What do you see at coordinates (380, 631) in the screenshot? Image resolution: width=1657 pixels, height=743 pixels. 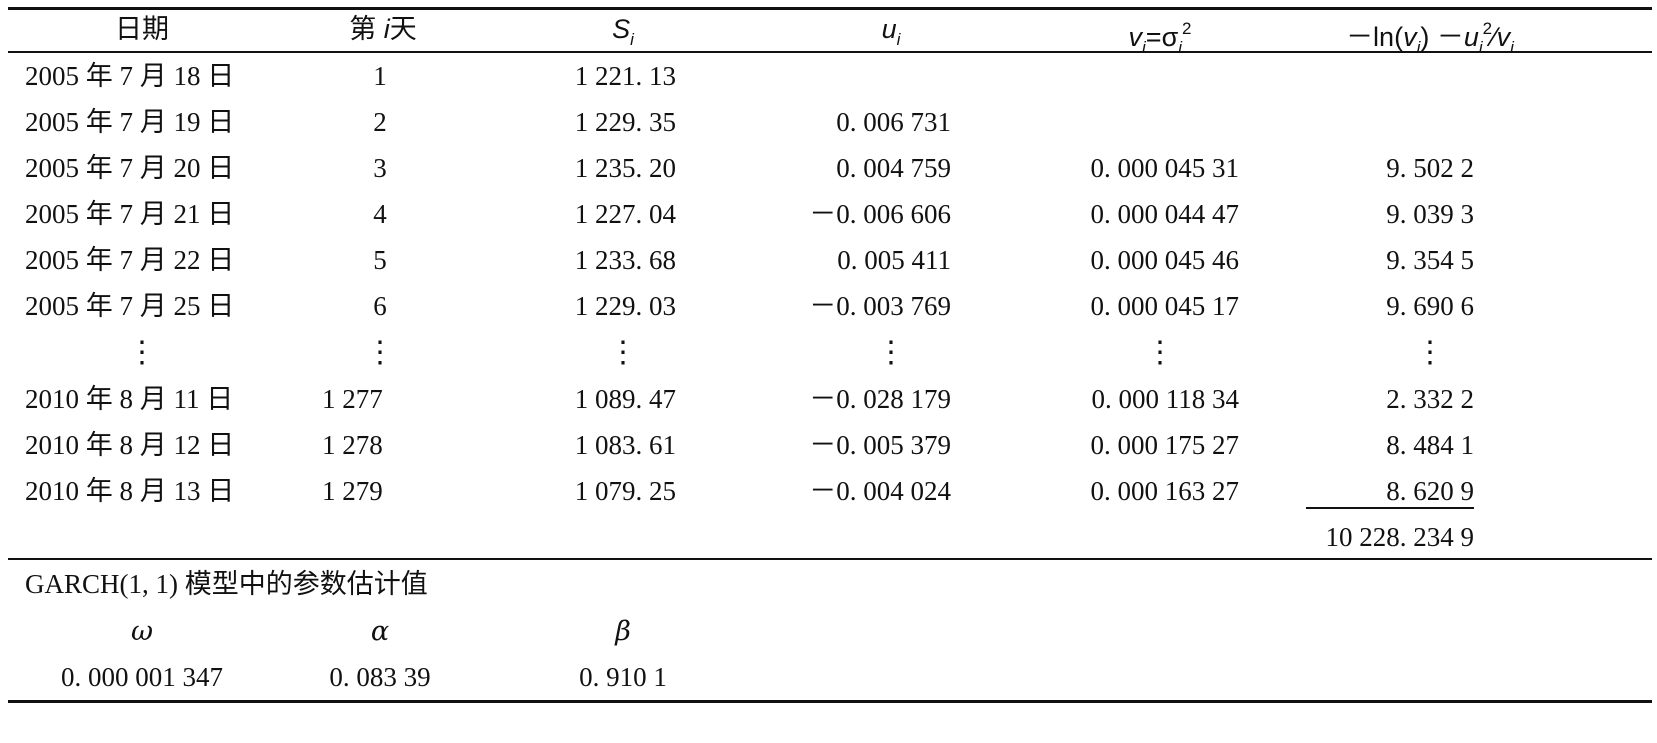 I see `alpha-label: α` at bounding box center [380, 631].